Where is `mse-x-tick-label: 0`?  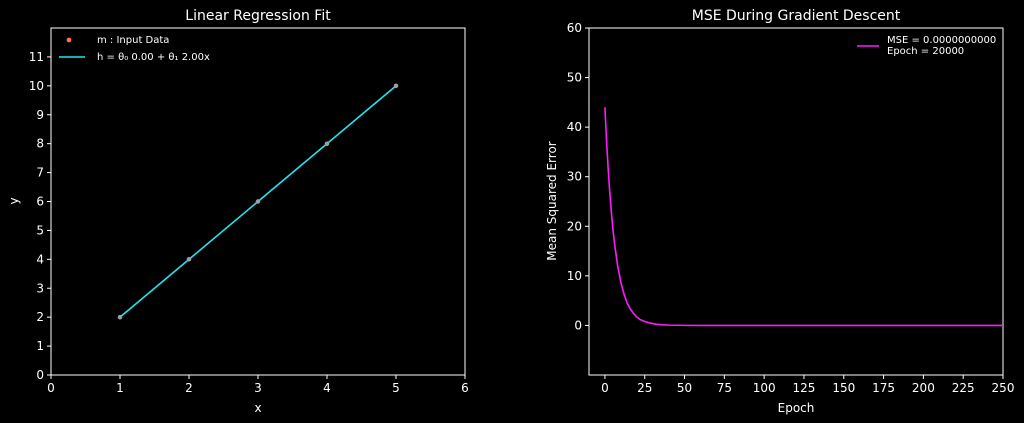 mse-x-tick-label: 0 is located at coordinates (605, 388).